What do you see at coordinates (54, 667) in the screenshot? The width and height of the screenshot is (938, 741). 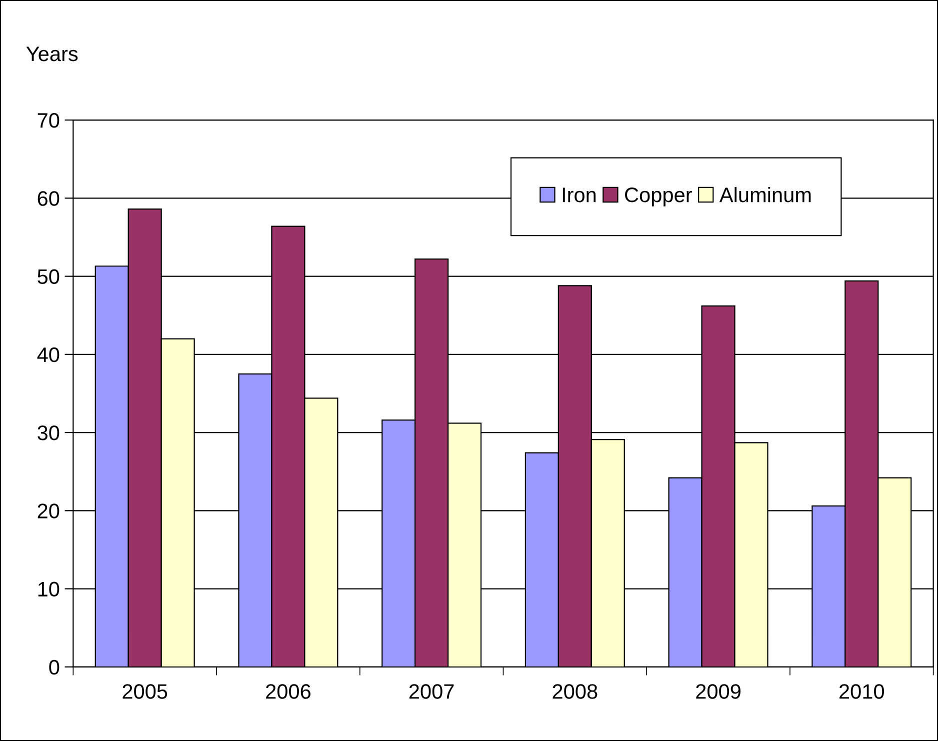 I see `y-tick-label: 0` at bounding box center [54, 667].